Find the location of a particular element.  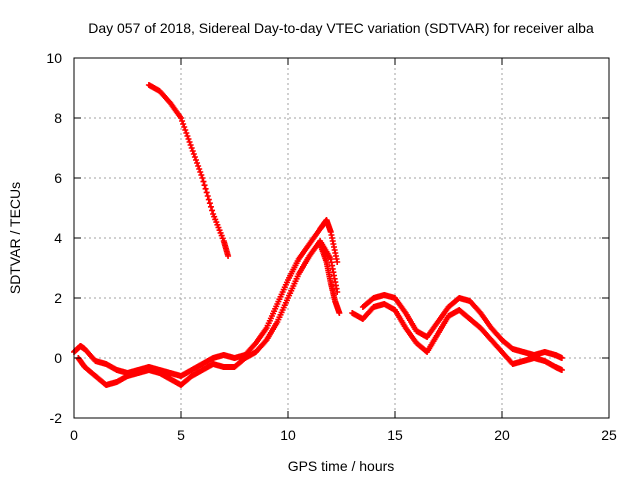

y-axis-title: SDTVAR / TECUs is located at coordinates (15, 238).